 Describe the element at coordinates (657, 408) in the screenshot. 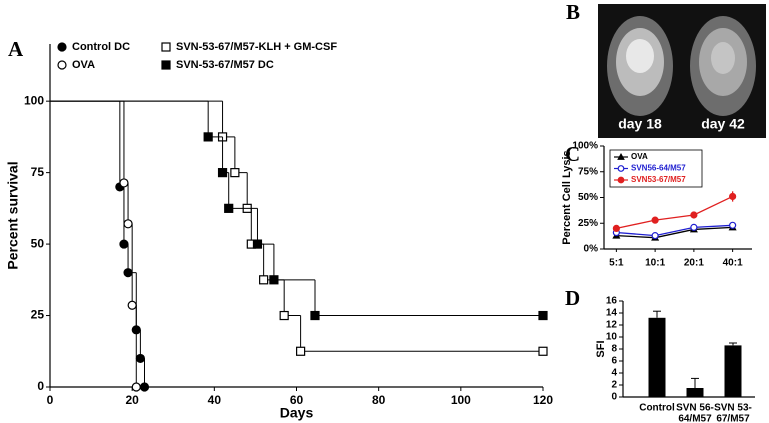

I see `x-tick-label: Control` at that location.